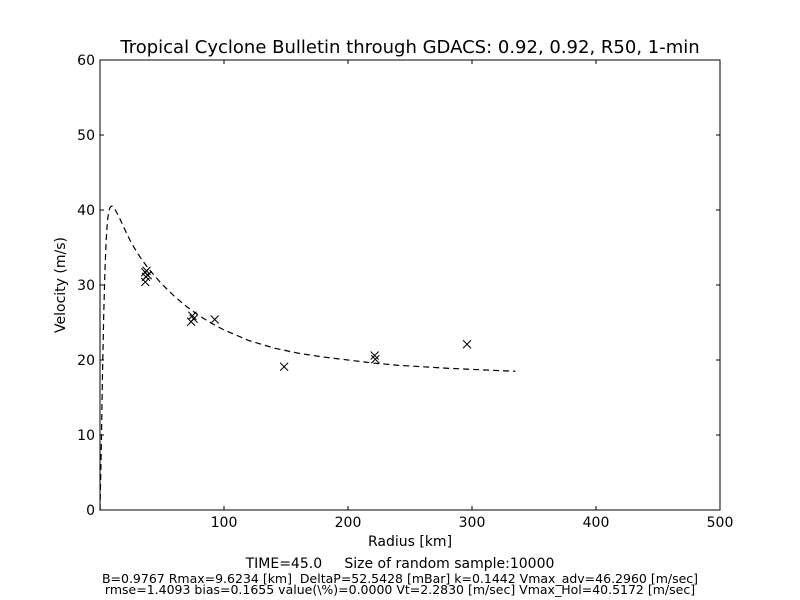 The width and height of the screenshot is (800, 600). I want to click on observation-points-layer, so click(306, 319).